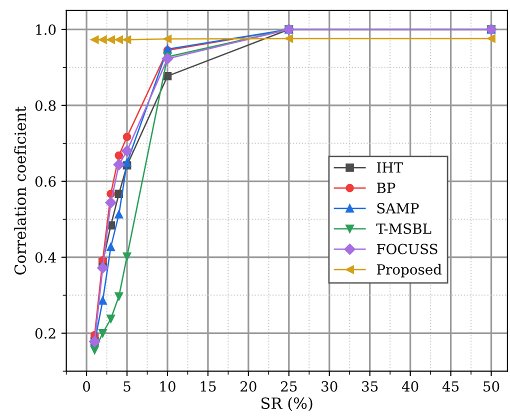 The image size is (510, 418). I want to click on x-tick-label: 45, so click(450, 386).